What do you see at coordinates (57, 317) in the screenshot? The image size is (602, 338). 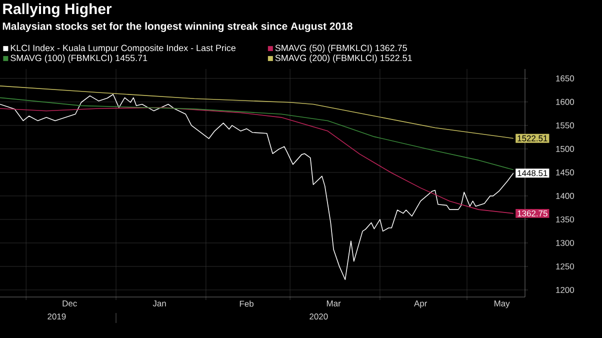 I see `text: 2019` at bounding box center [57, 317].